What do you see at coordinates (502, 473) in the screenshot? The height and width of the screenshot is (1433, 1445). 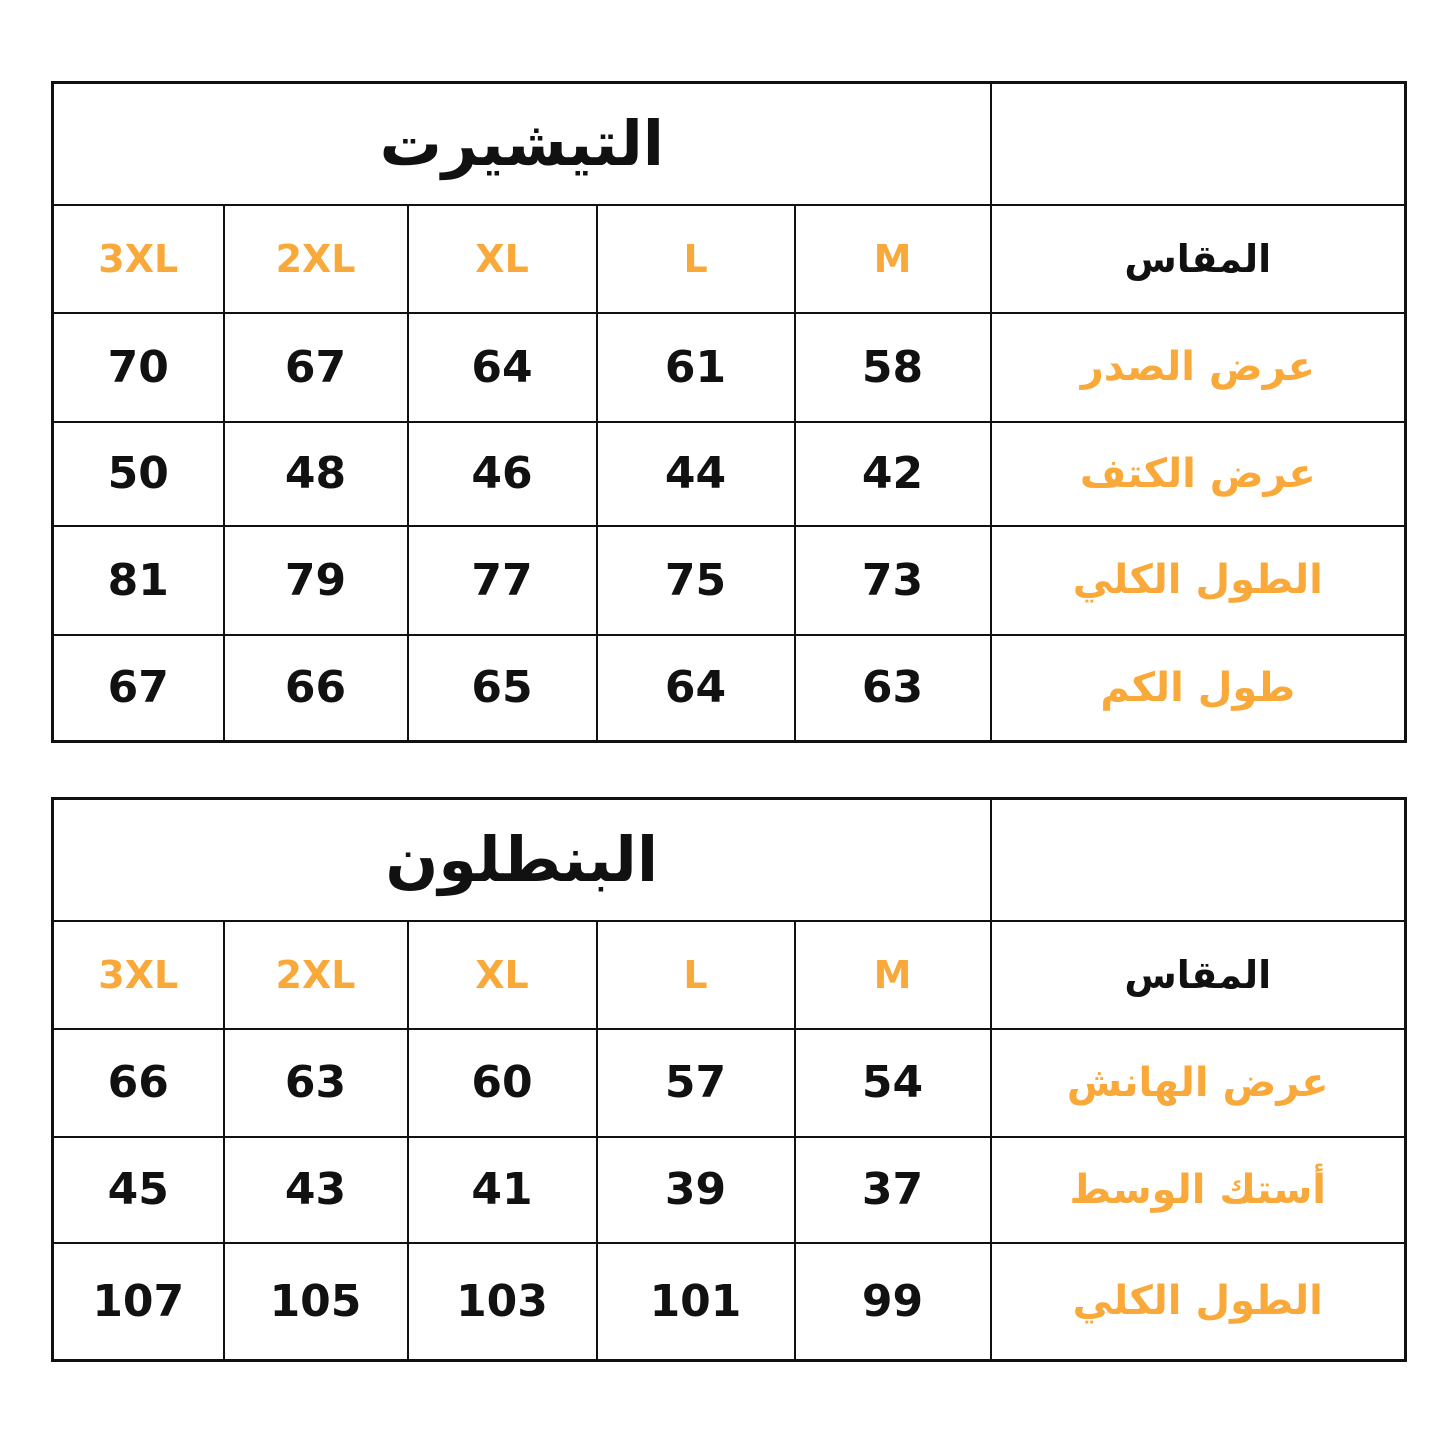 I see `measurement-value: 46` at bounding box center [502, 473].